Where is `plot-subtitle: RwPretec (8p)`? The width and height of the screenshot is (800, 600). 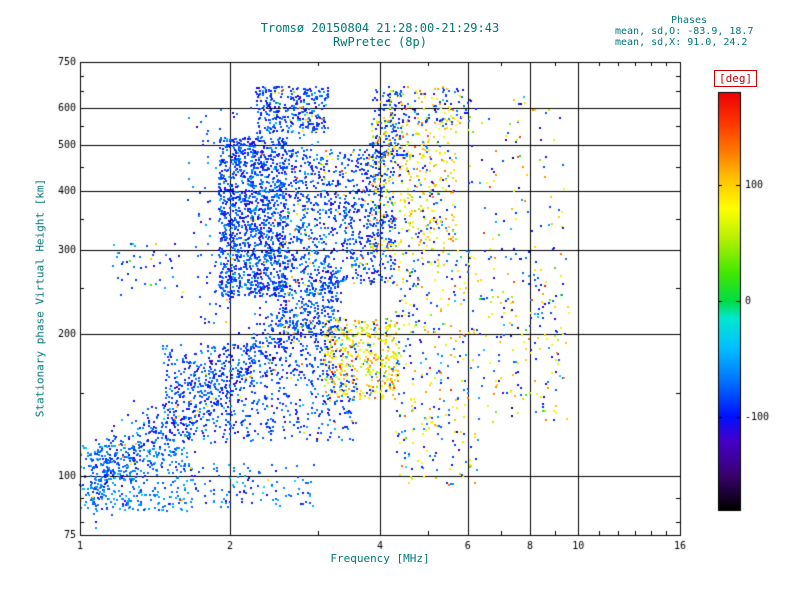
plot-subtitle: RwPretec (8p) is located at coordinates (380, 42).